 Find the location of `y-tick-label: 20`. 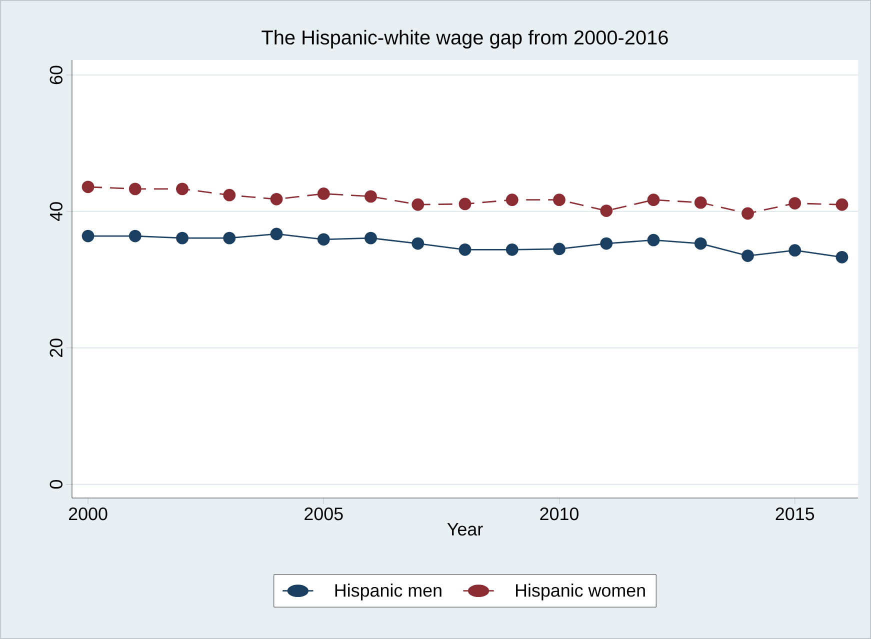

y-tick-label: 20 is located at coordinates (56, 347).